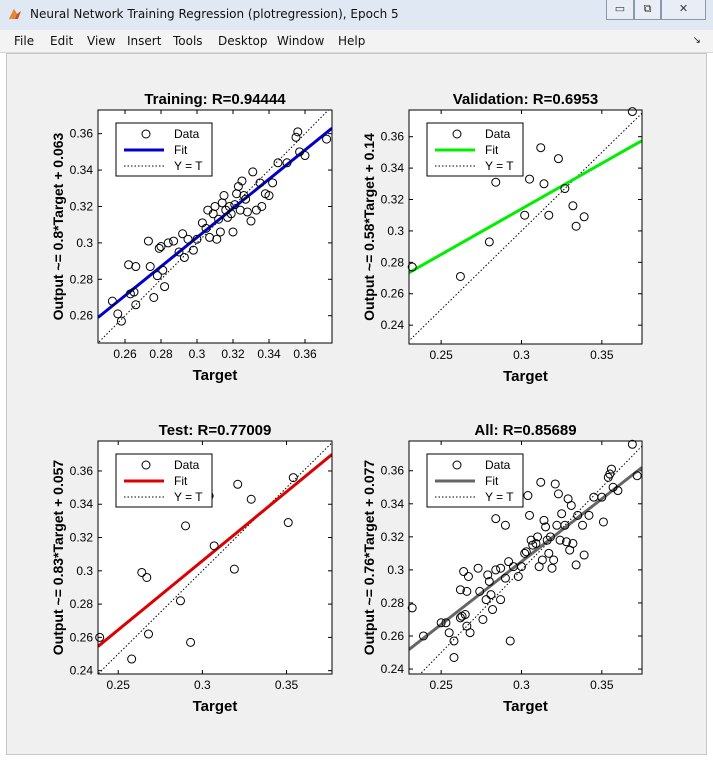  What do you see at coordinates (188, 497) in the screenshot?
I see `test-legend-identity-label: Y = T` at bounding box center [188, 497].